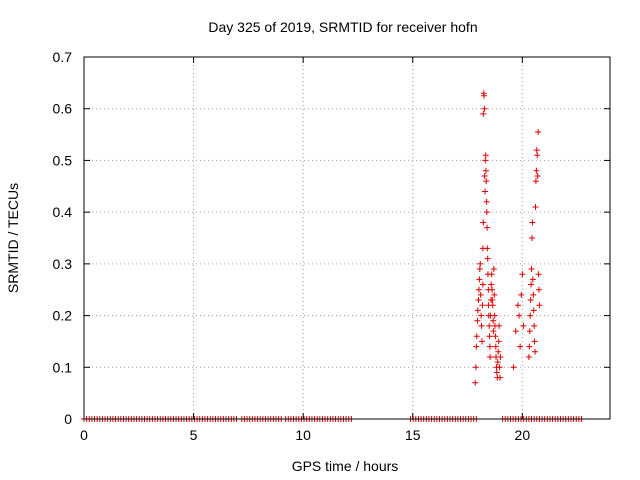 The height and width of the screenshot is (480, 640). I want to click on x-axis-label: GPS time / hours, so click(345, 466).